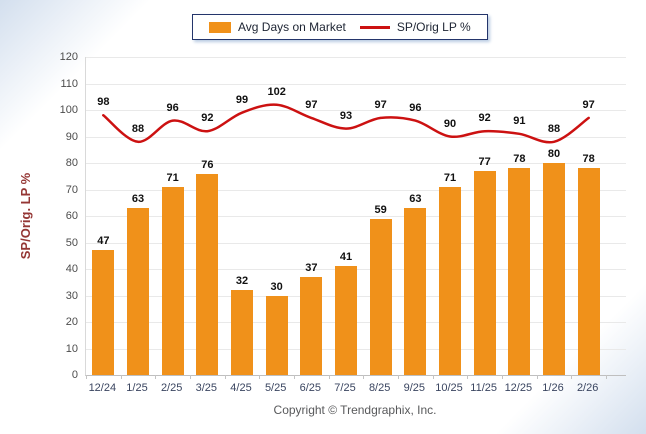  I want to click on bar-value-label: 30, so click(276, 286).